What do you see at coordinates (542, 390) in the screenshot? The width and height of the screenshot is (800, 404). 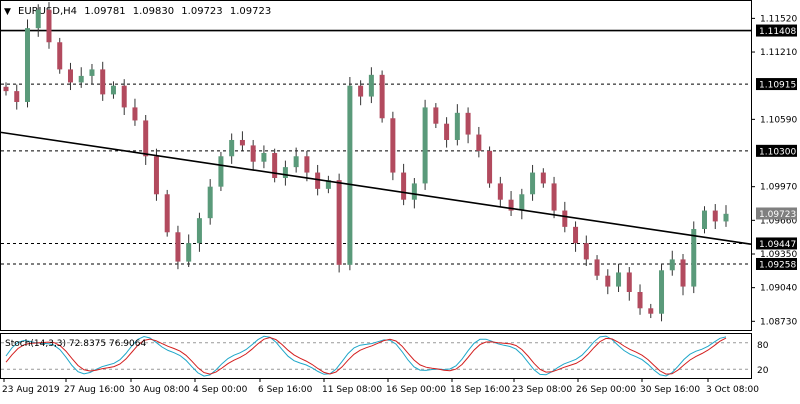 I see `time-tick-label: 23 Sep 08:00` at bounding box center [542, 390].